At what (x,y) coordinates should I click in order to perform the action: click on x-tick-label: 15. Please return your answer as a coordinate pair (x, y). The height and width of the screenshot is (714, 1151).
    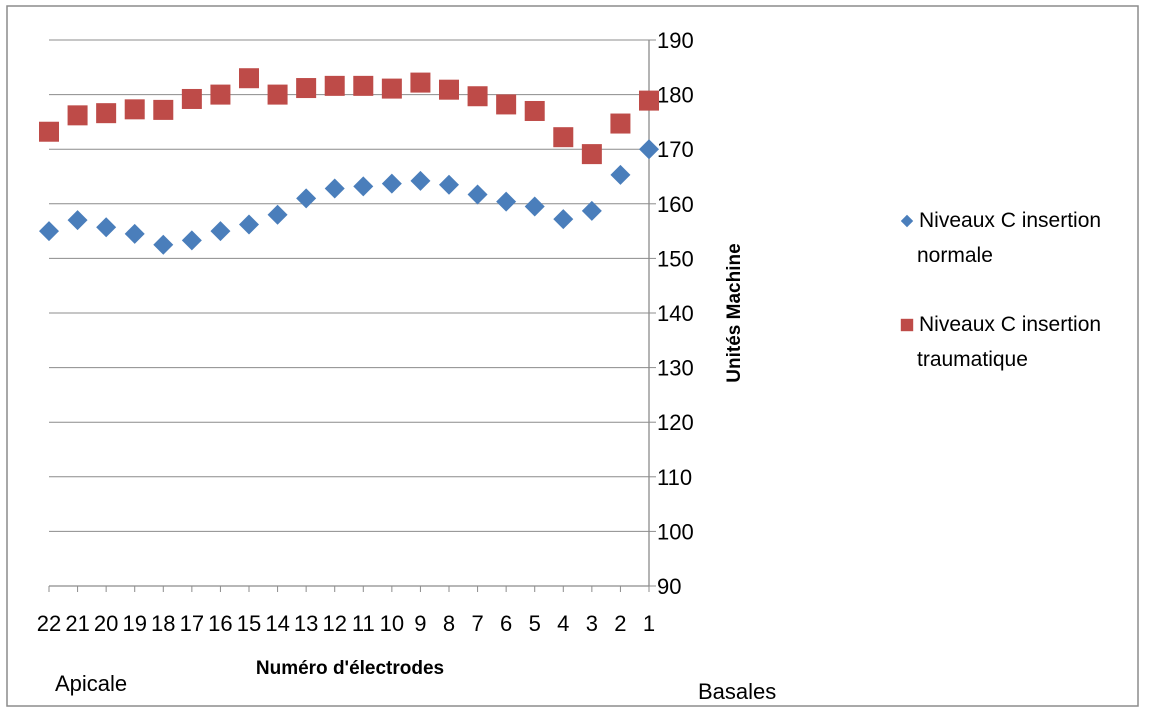
    Looking at the image, I should click on (249, 623).